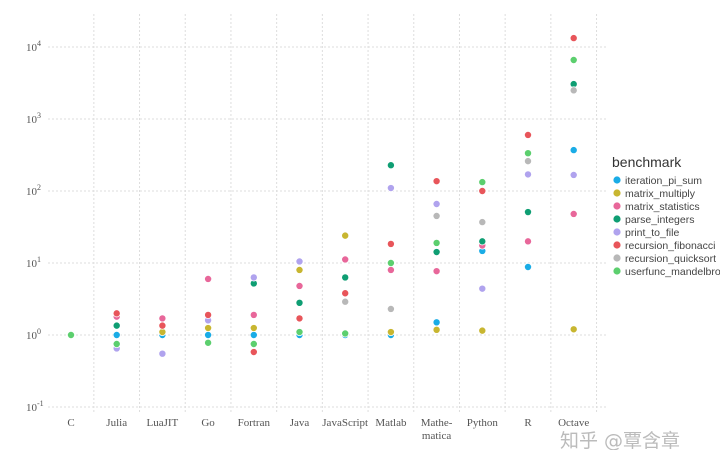  What do you see at coordinates (33, 190) in the screenshot?
I see `y-tick-label: 10²` at bounding box center [33, 190].